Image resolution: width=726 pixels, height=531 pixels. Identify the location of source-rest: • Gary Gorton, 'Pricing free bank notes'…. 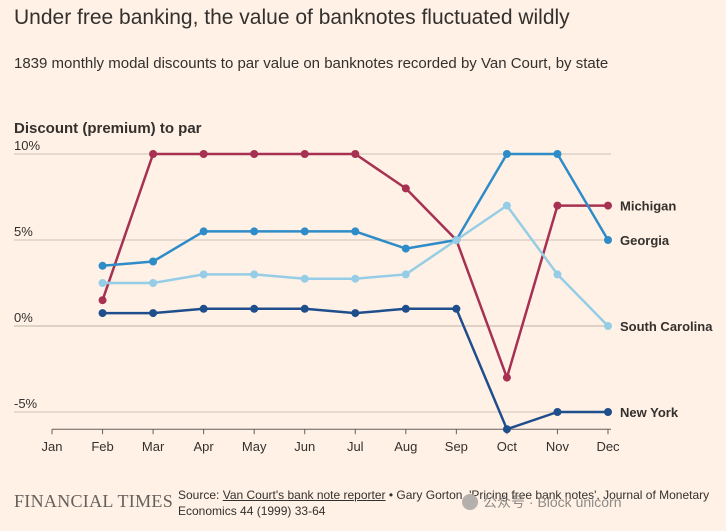
(444, 503).